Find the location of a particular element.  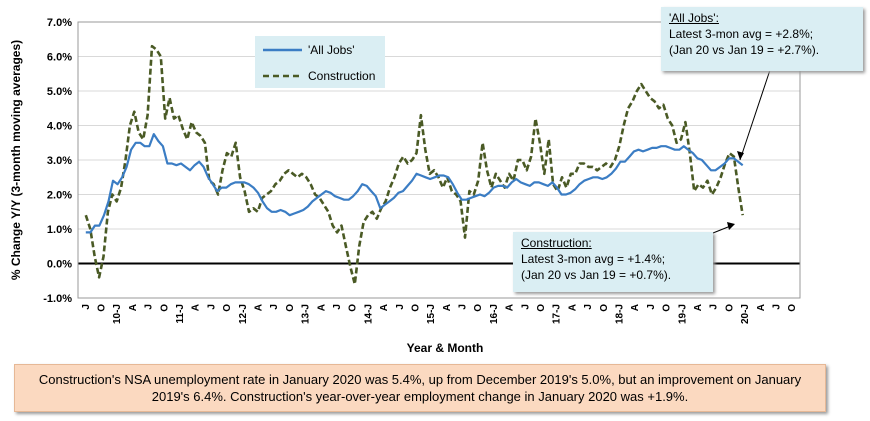

y-tick-label: 2.0% is located at coordinates (59, 196).